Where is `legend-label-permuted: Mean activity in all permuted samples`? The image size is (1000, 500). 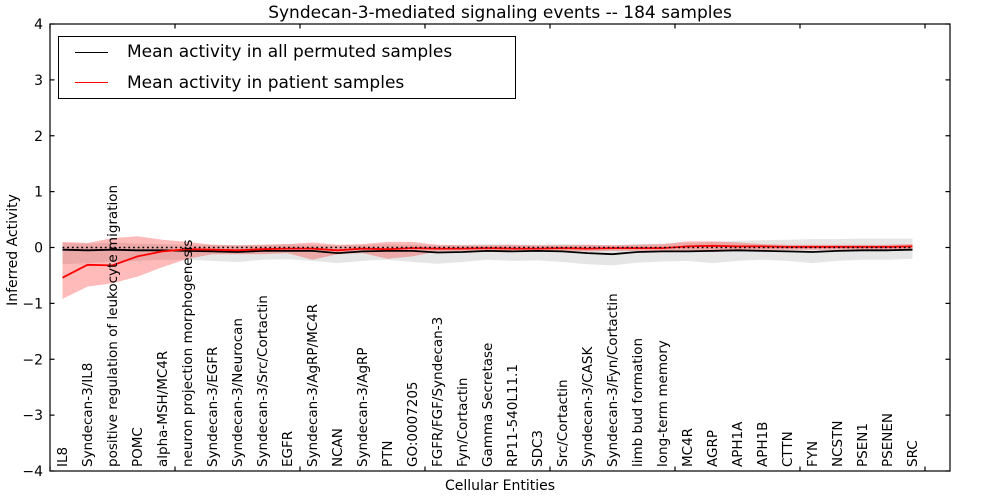 legend-label-permuted: Mean activity in all permuted samples is located at coordinates (290, 52).